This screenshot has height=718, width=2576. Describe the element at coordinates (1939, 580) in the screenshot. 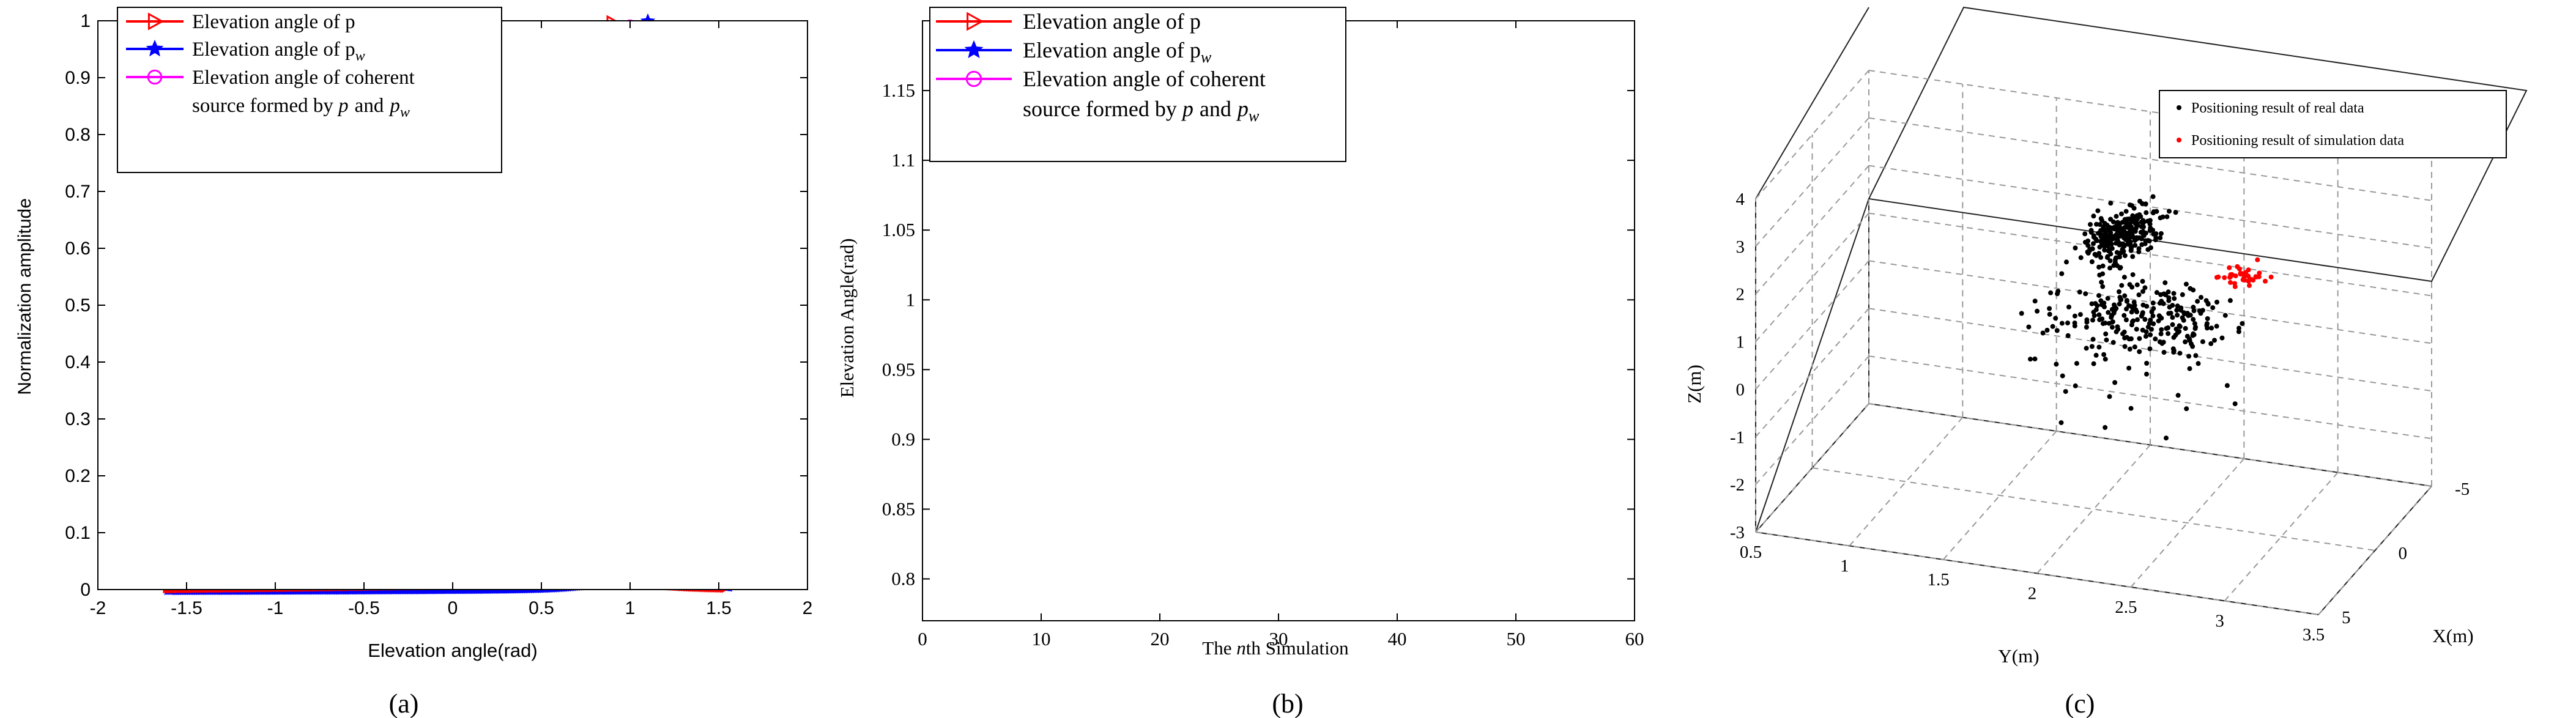

I see `ytick-label-c: 1.5` at that location.